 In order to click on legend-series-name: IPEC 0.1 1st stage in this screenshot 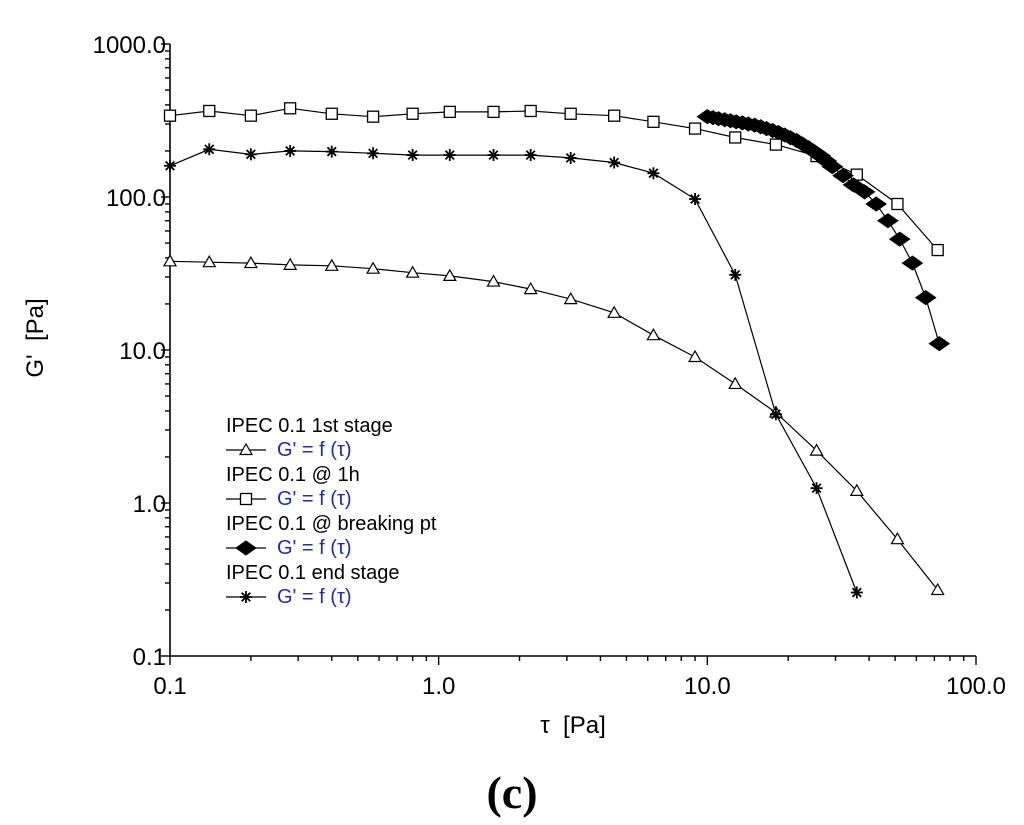, I will do `click(309, 426)`.